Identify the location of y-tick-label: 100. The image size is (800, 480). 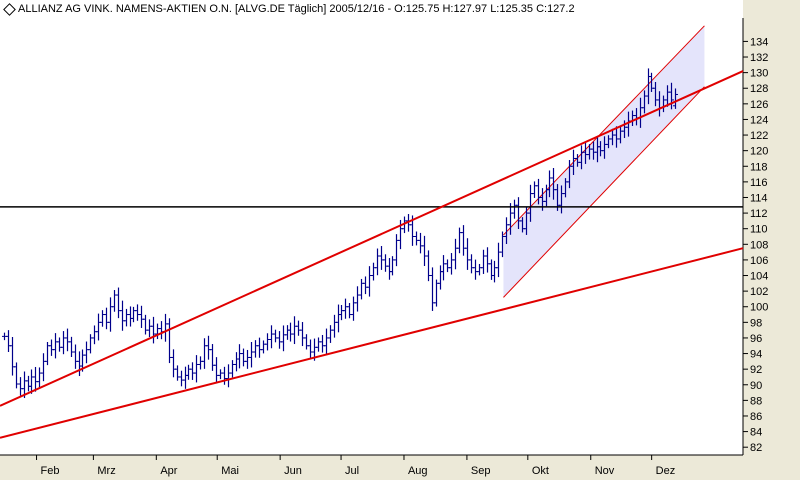
(759, 308).